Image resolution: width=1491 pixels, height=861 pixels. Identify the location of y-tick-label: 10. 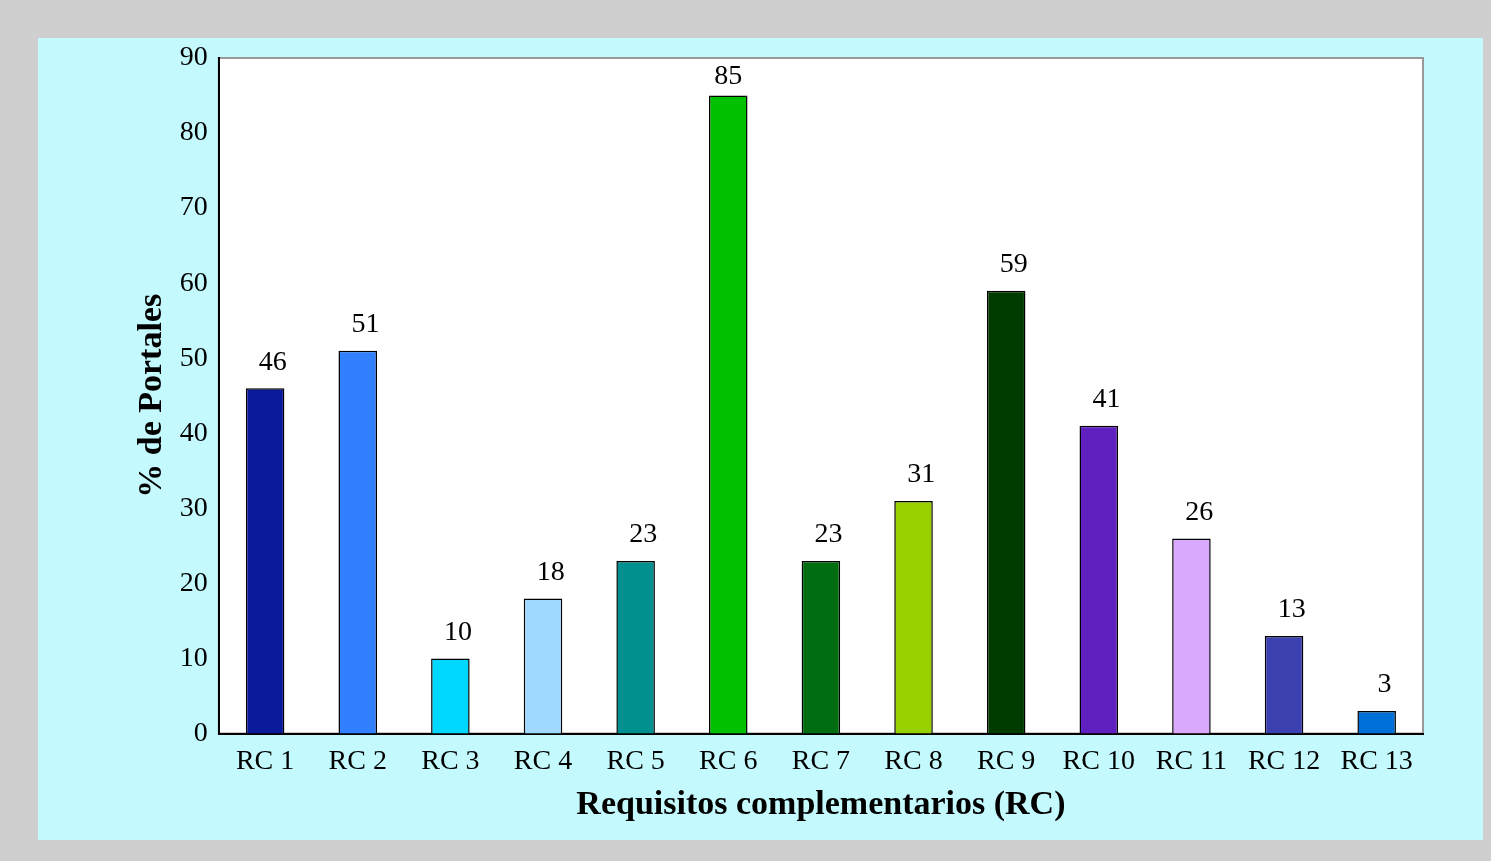
(193, 656).